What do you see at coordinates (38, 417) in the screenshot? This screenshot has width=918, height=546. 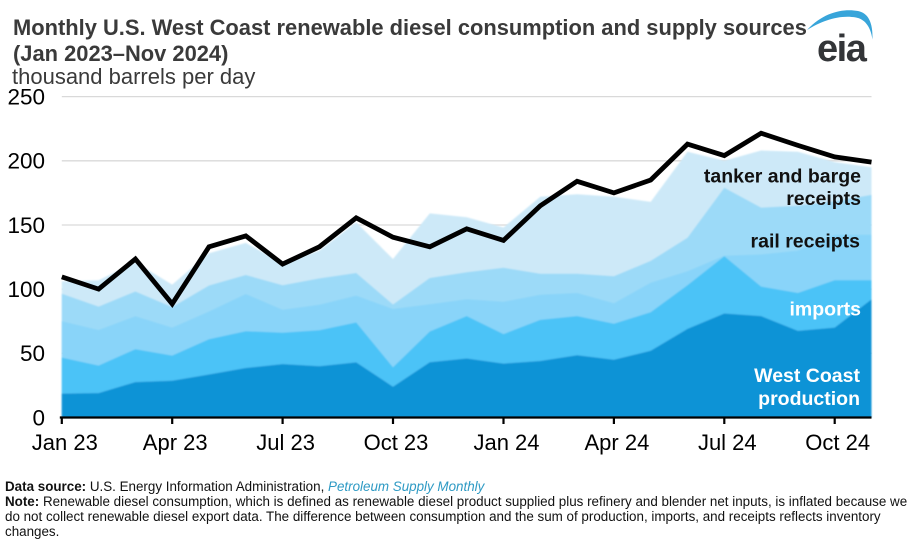 I see `svg-text: 0` at bounding box center [38, 417].